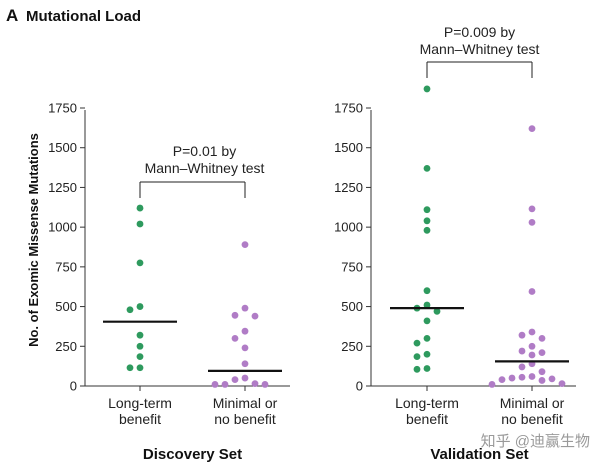  I want to click on panel-title: Mutational Load, so click(83, 16).